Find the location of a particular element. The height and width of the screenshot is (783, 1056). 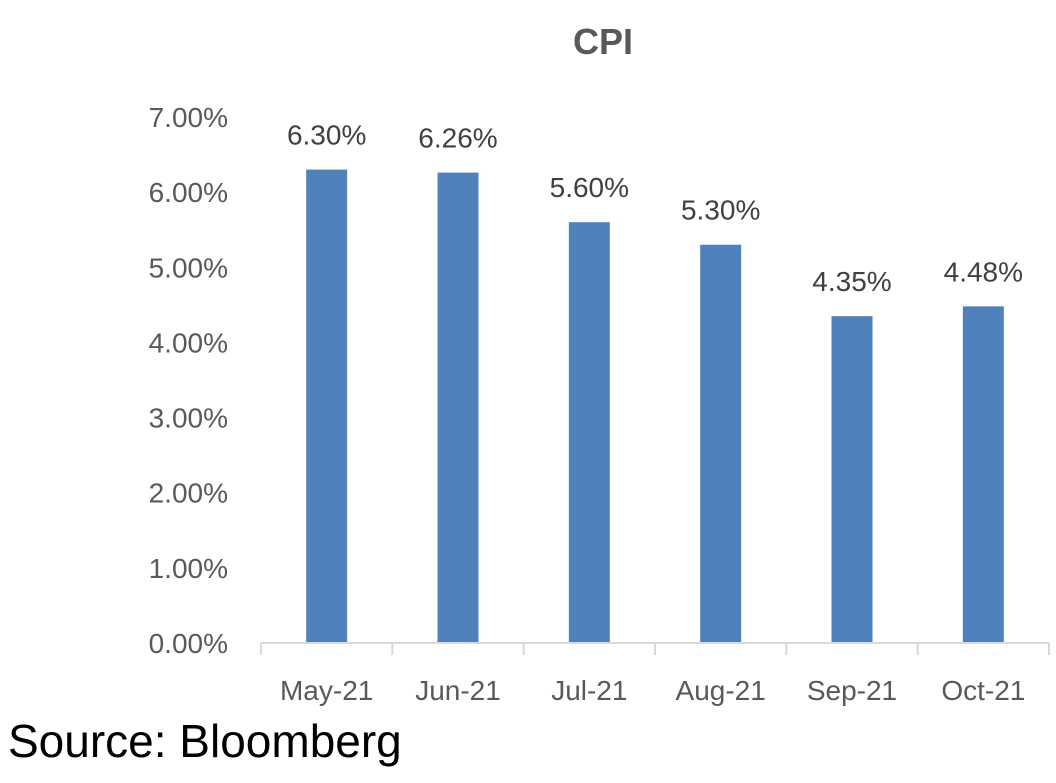

source-note: Source: Bloomberg is located at coordinates (205, 741).